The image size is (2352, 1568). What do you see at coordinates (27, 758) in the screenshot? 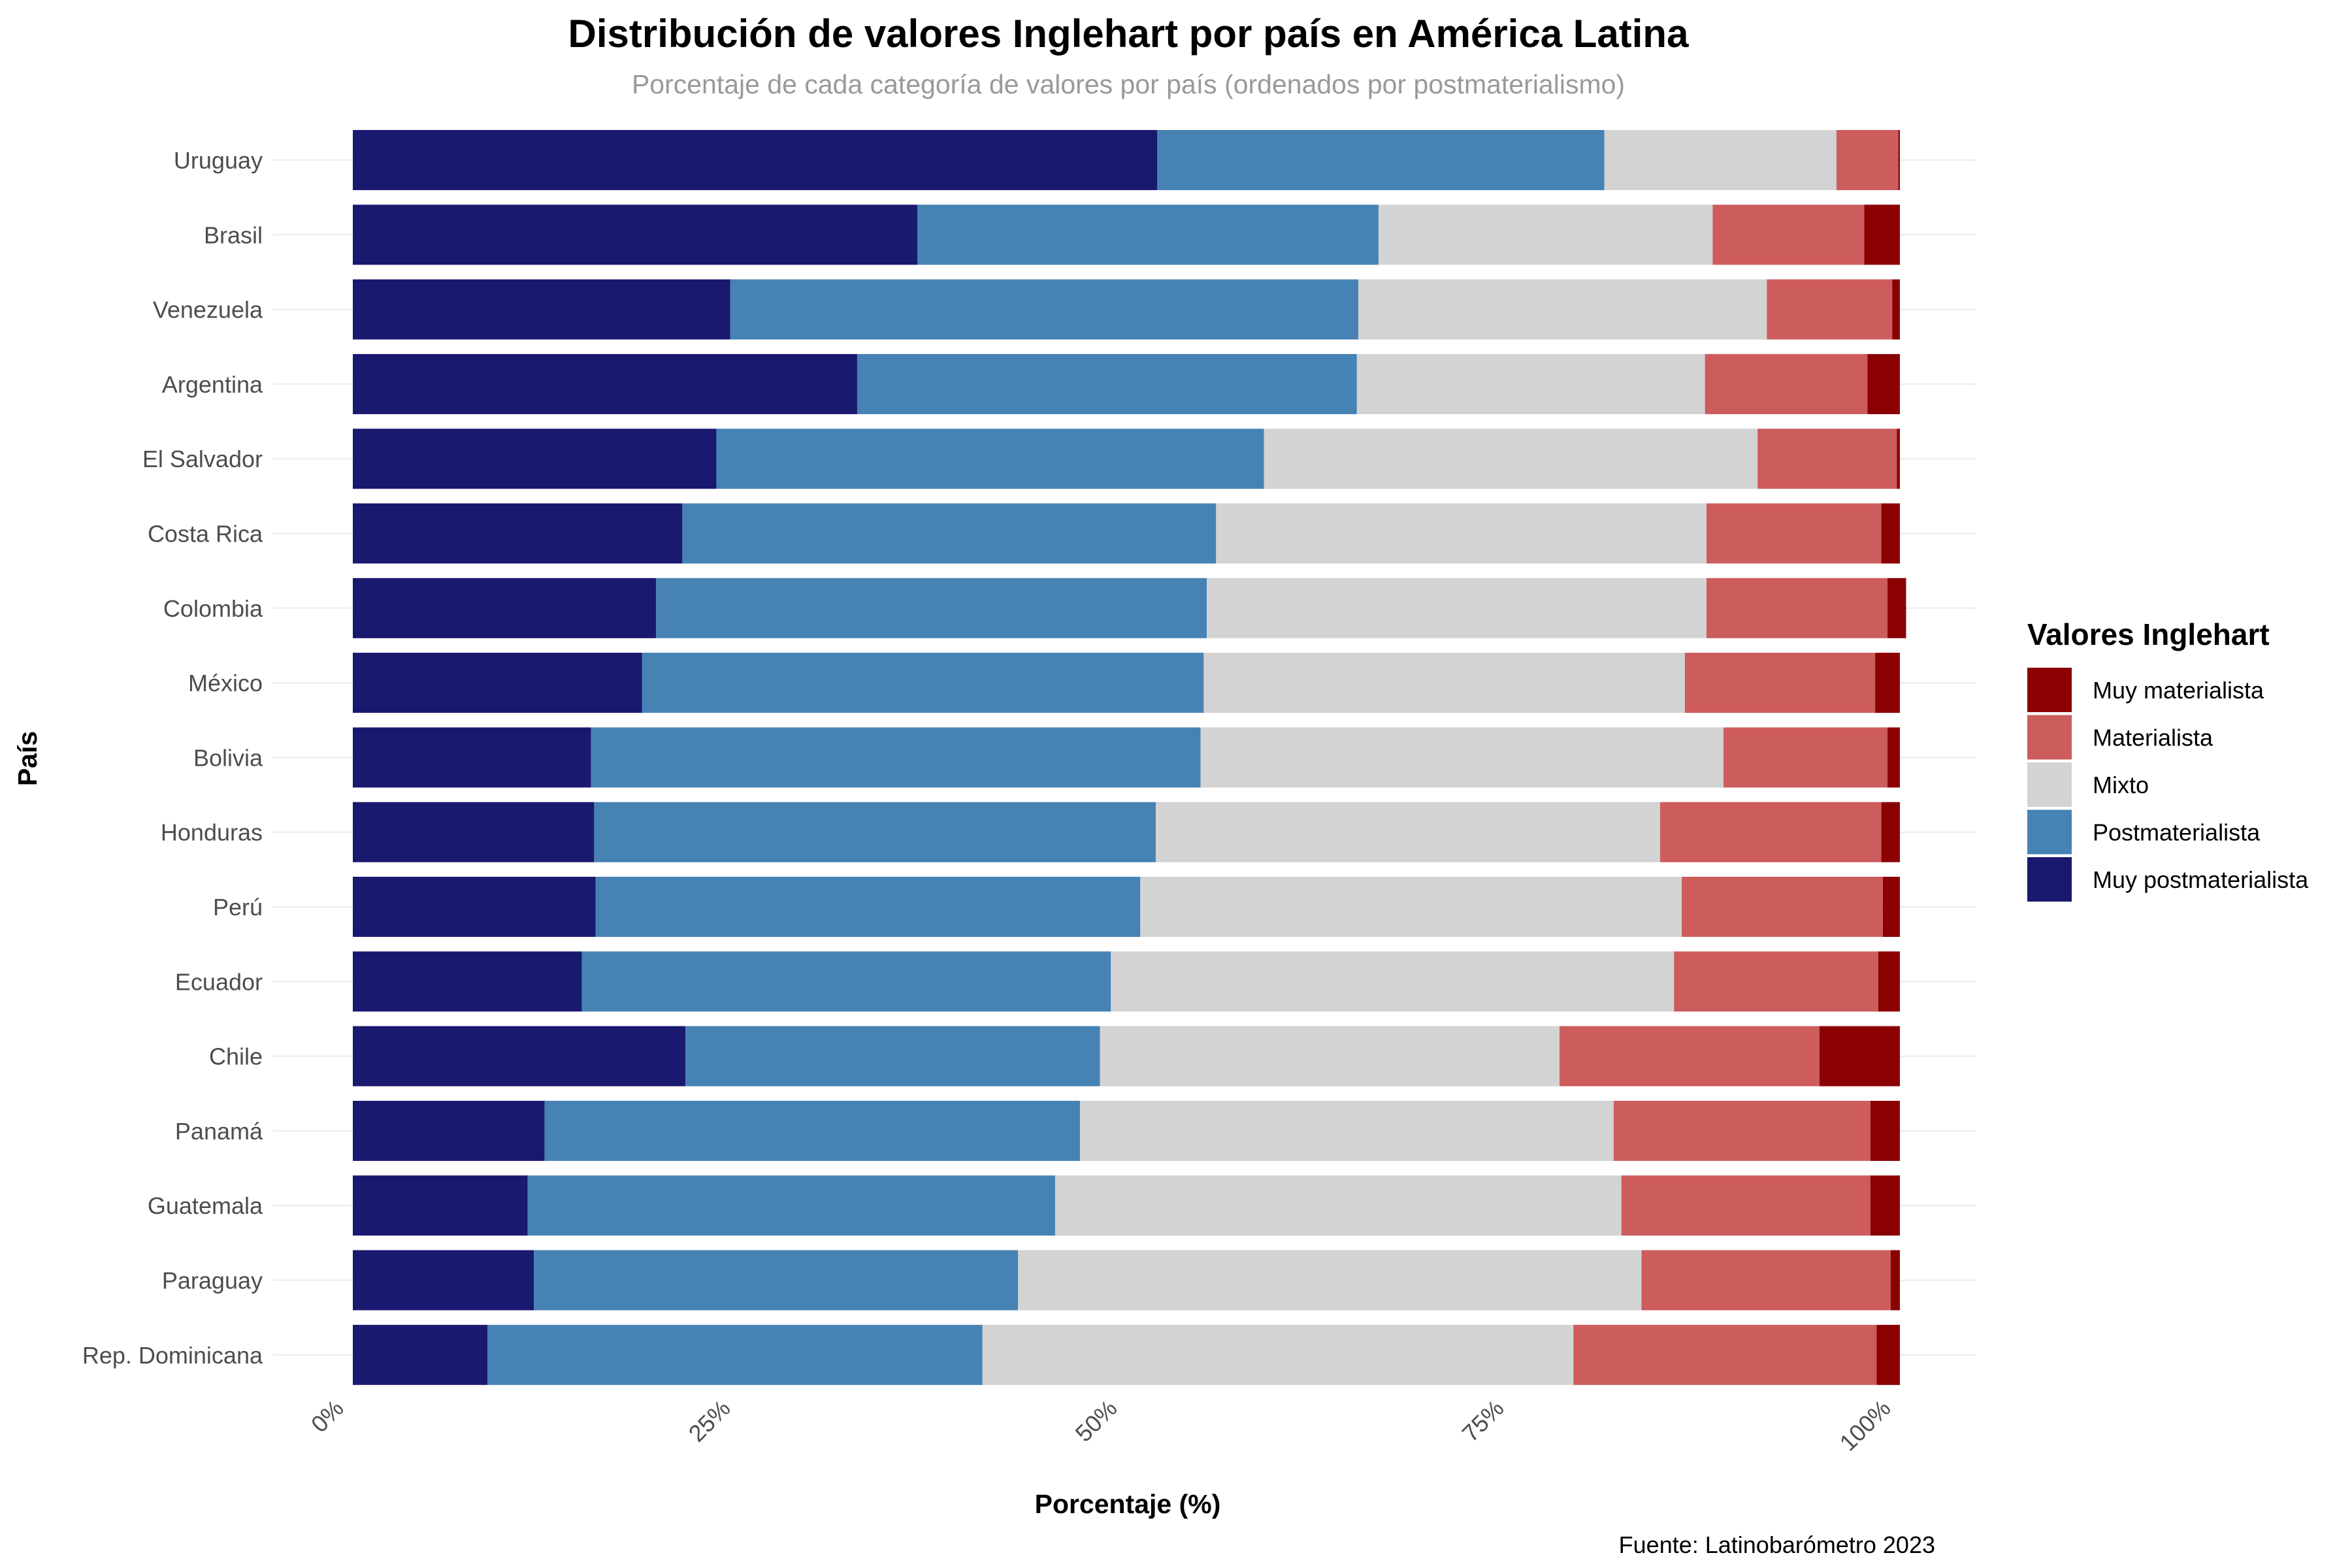
I see `y-axis-title: País` at bounding box center [27, 758].